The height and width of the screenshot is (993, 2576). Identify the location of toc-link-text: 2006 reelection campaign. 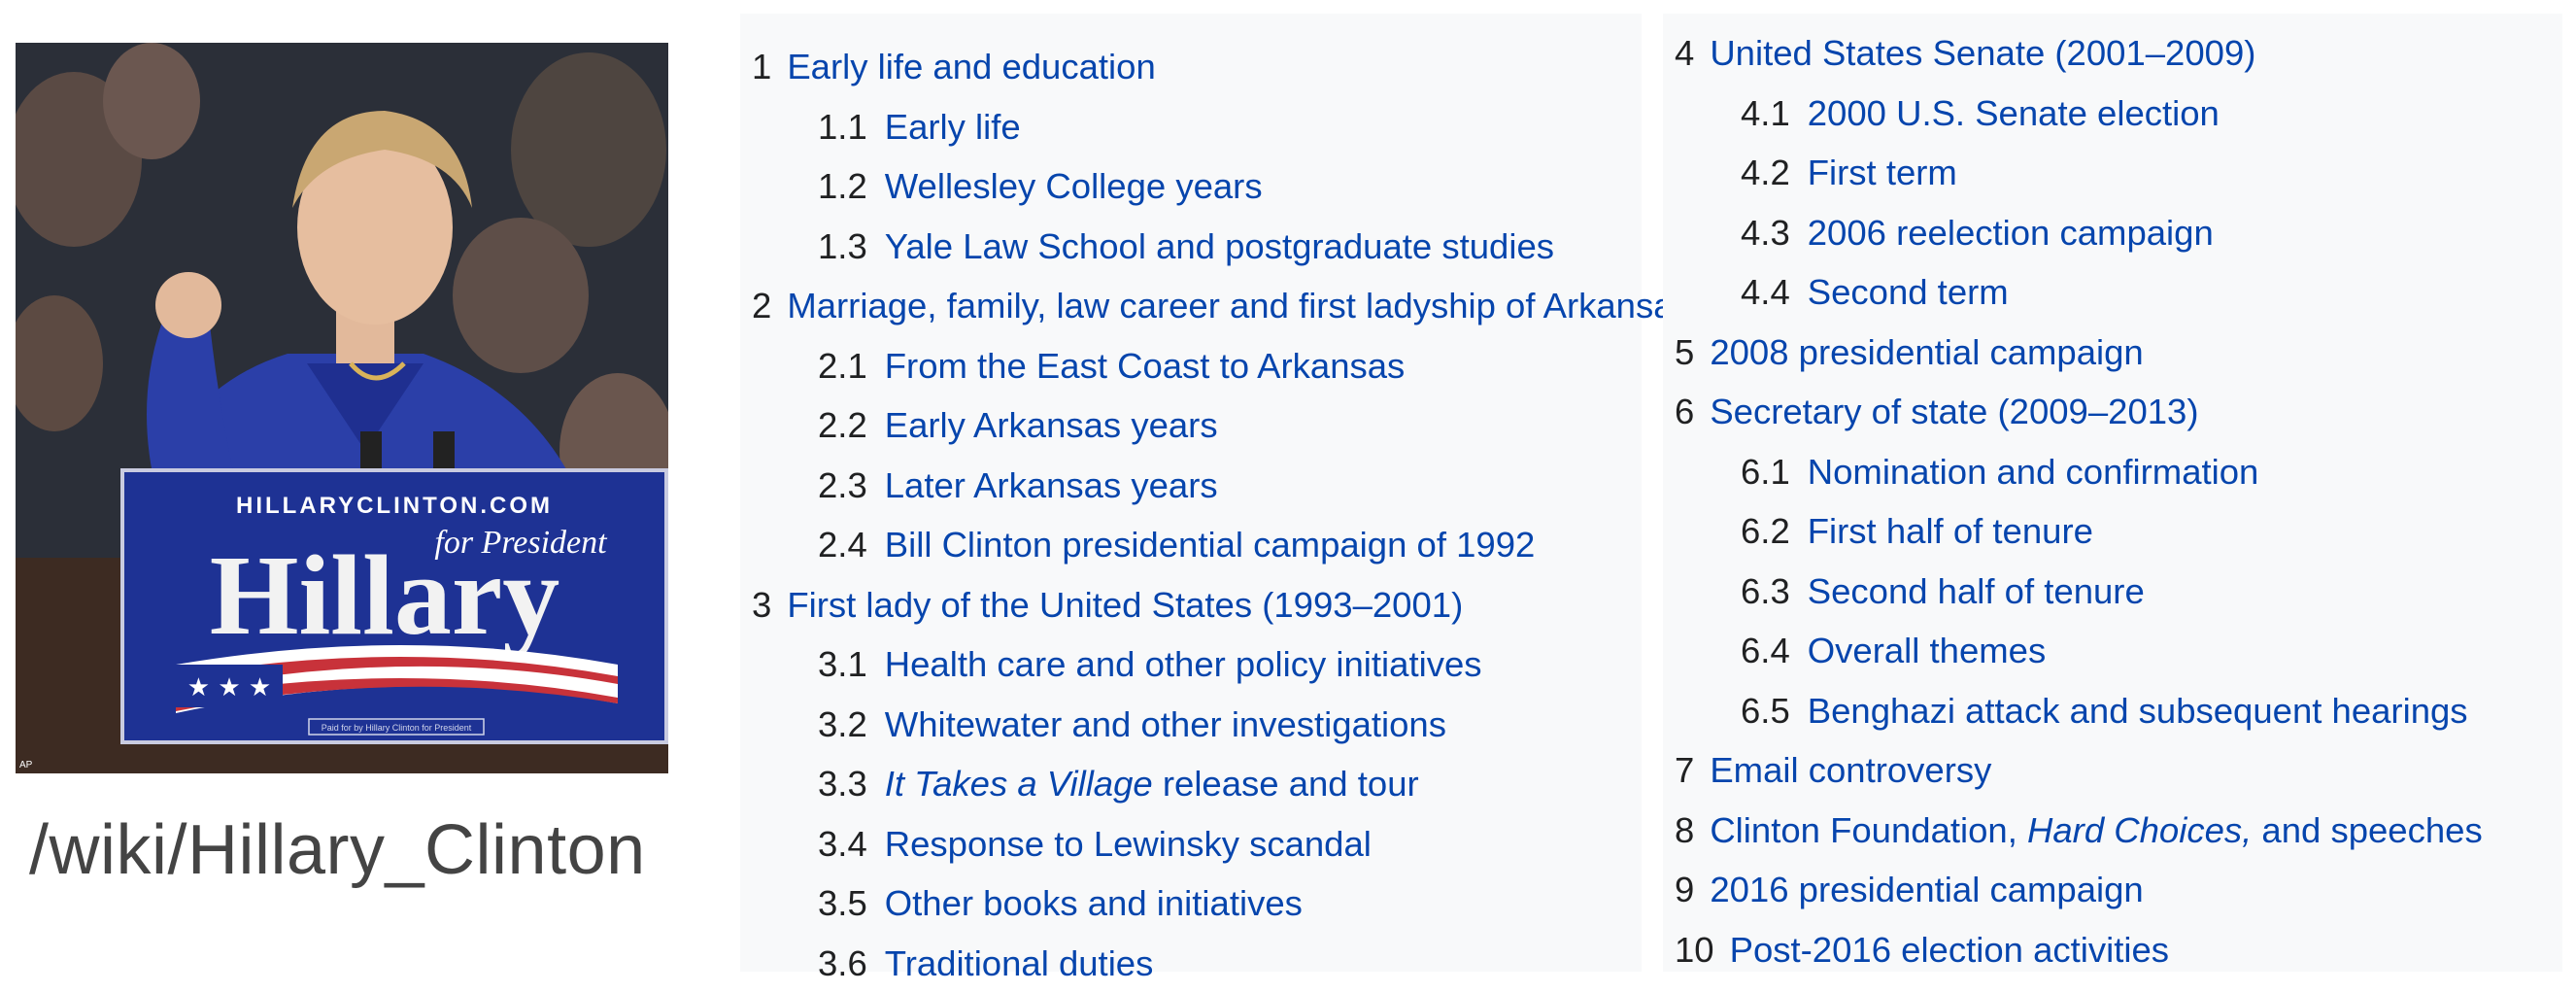
(2011, 233).